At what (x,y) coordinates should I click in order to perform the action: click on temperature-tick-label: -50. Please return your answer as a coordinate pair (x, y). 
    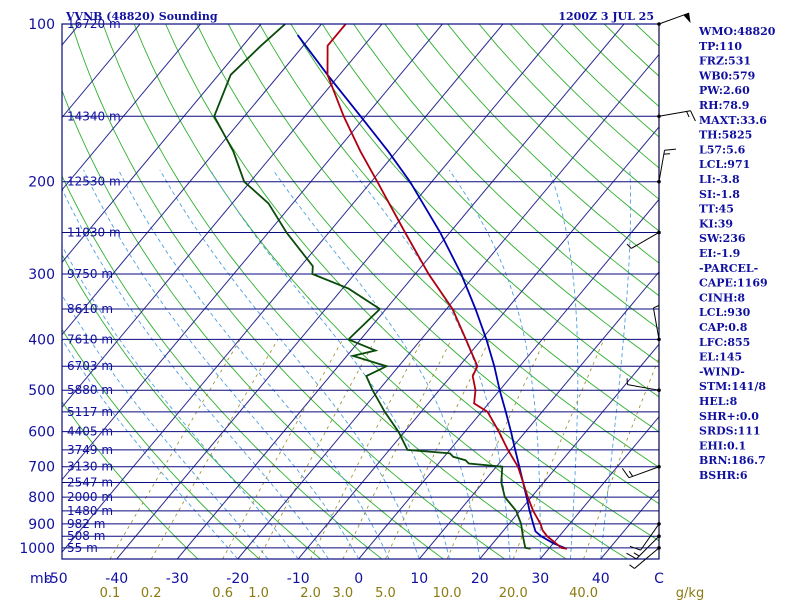
    Looking at the image, I should click on (56, 579).